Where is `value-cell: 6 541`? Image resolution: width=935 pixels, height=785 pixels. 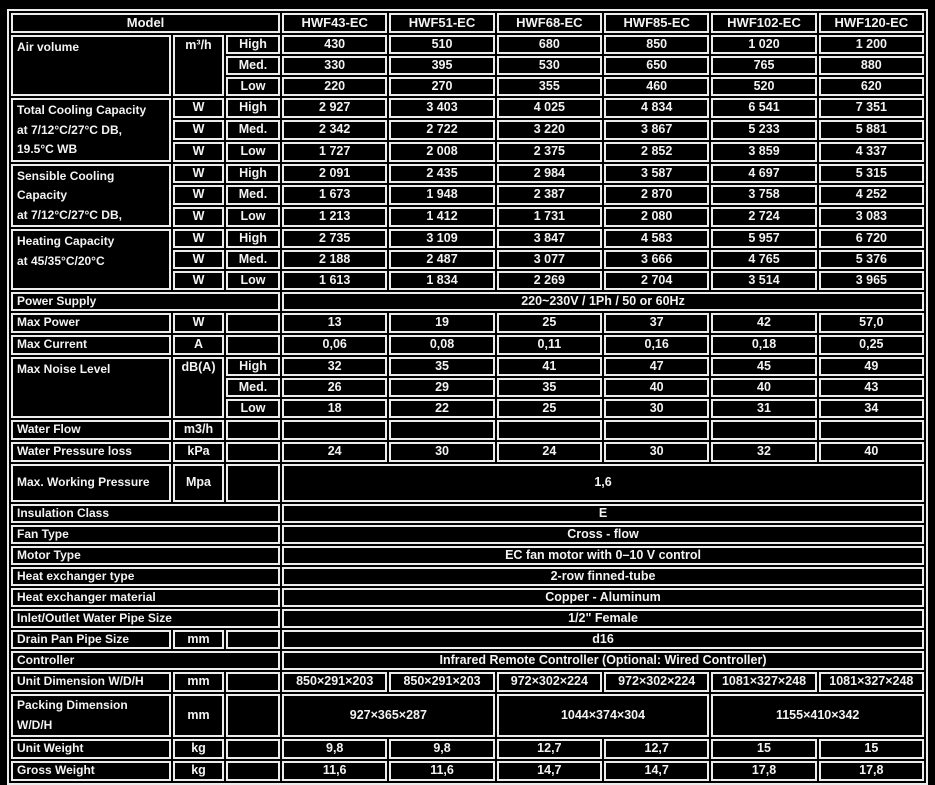 value-cell: 6 541 is located at coordinates (764, 108).